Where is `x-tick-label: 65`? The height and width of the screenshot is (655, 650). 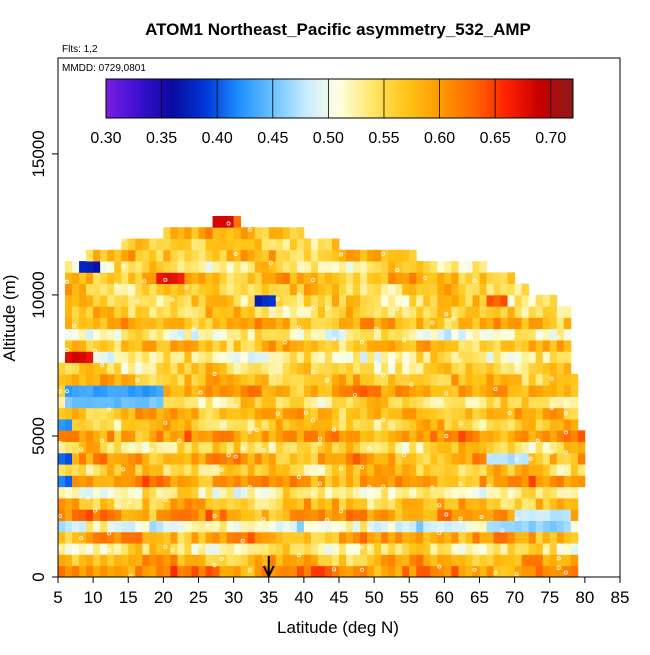 x-tick-label: 65 is located at coordinates (479, 597).